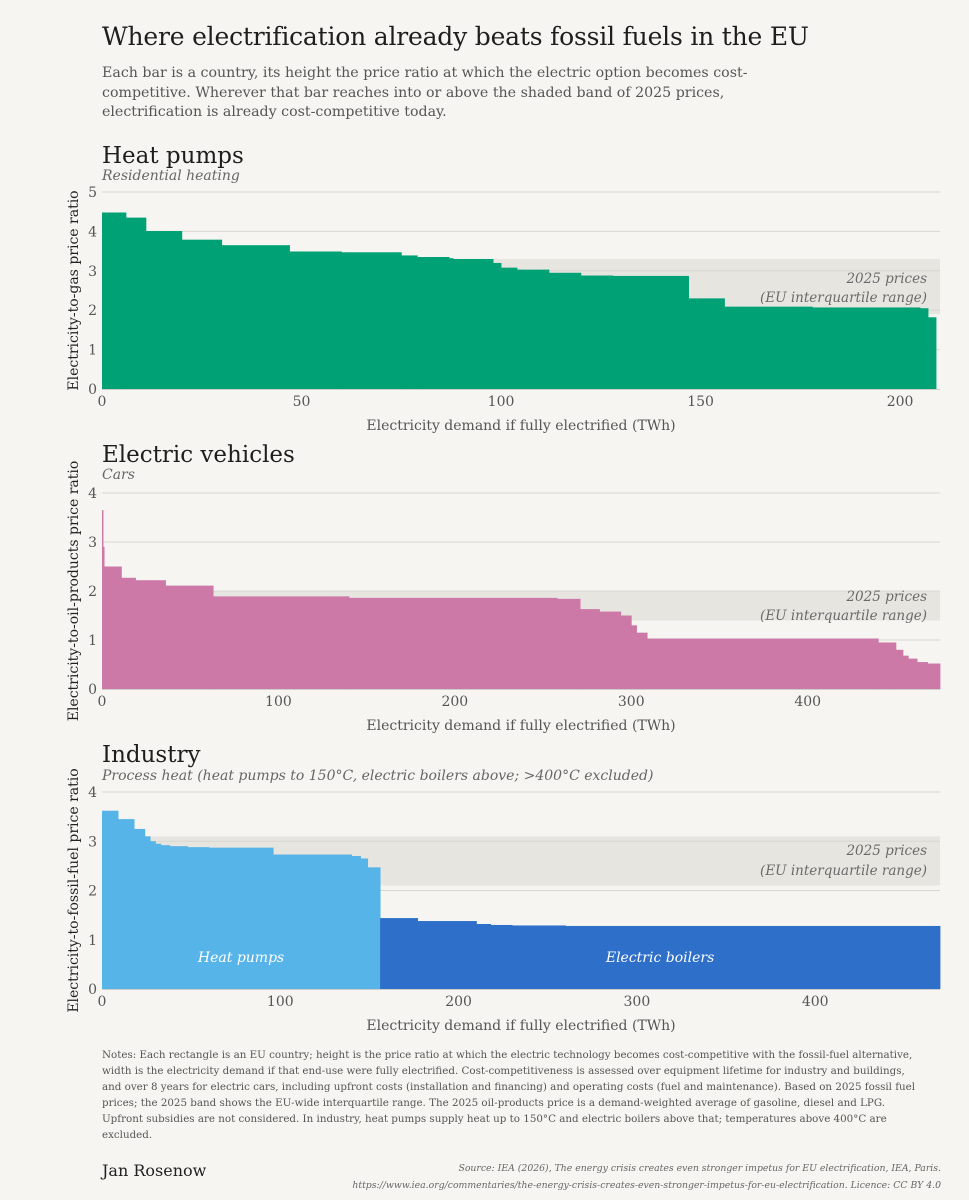  What do you see at coordinates (74, 890) in the screenshot?
I see `y-axis-label: Electricity-to-fossil-fuel price ratio` at bounding box center [74, 890].